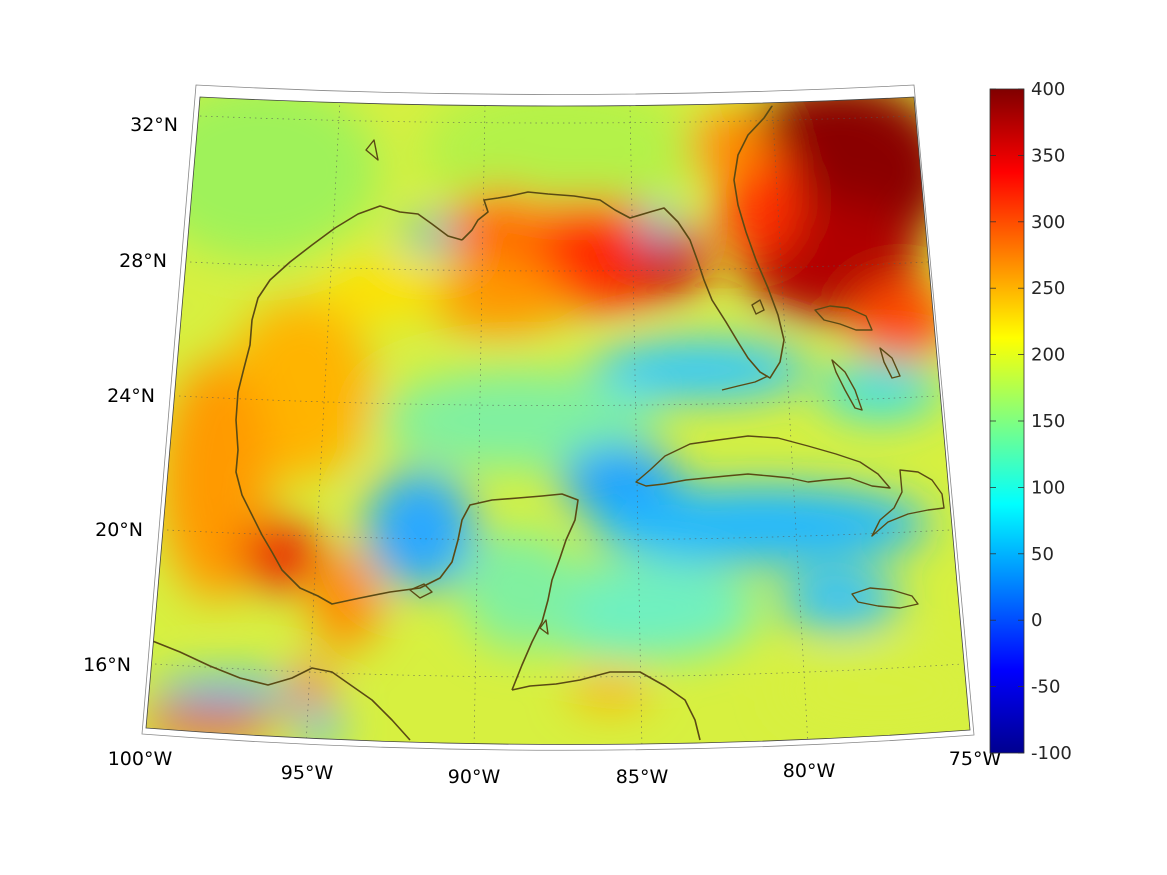  What do you see at coordinates (885, 598) in the screenshot?
I see `jamaica-outline` at bounding box center [885, 598].